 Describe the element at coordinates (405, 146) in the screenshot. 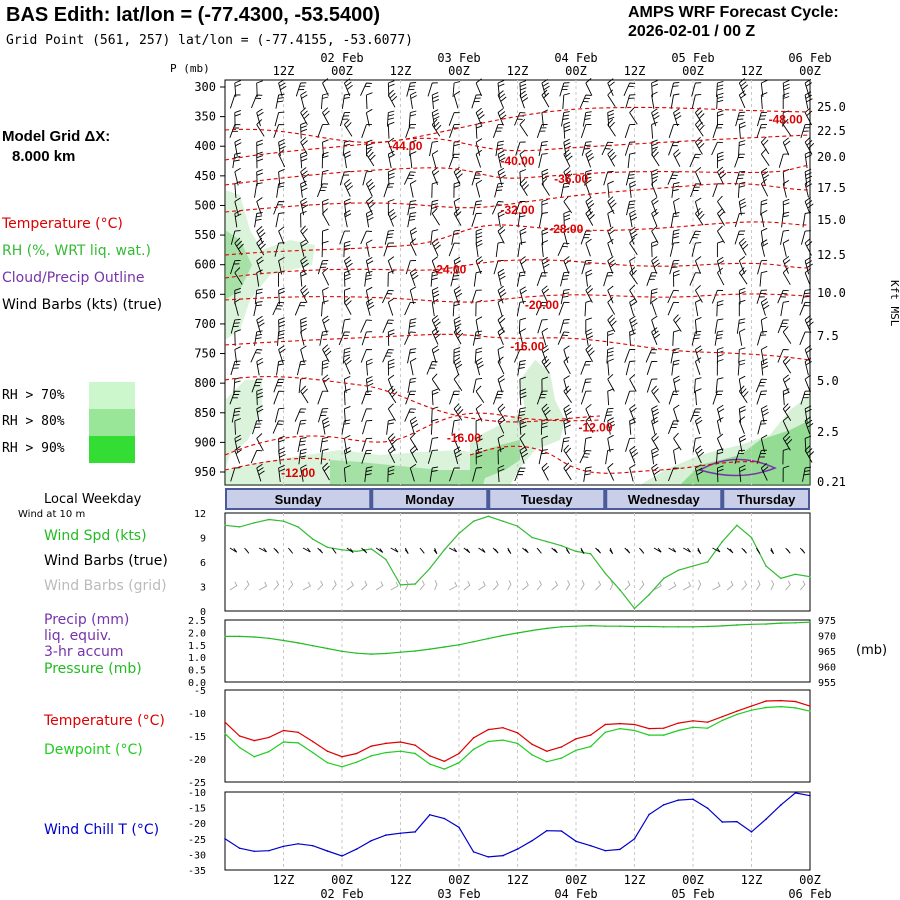

I see `isotherm-label: -44.00` at that location.